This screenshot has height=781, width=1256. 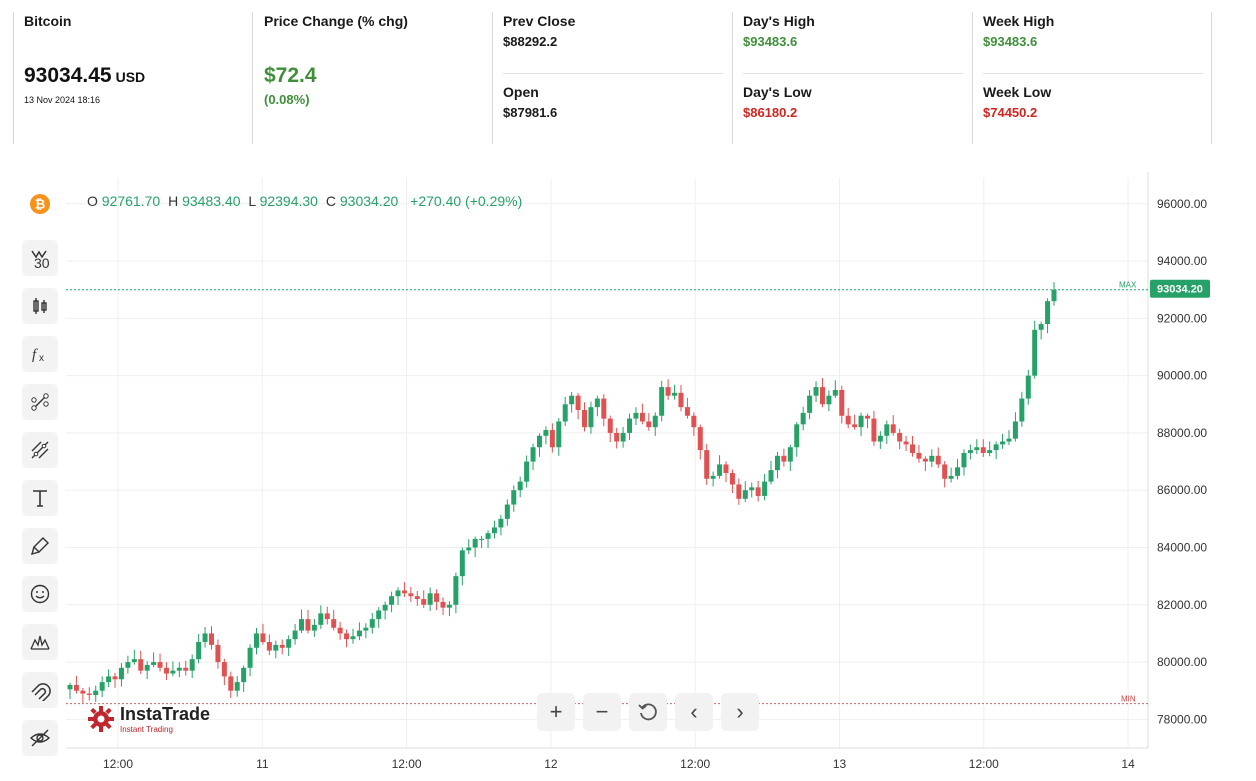 I want to click on change-percent: (0.08%), so click(x=287, y=99).